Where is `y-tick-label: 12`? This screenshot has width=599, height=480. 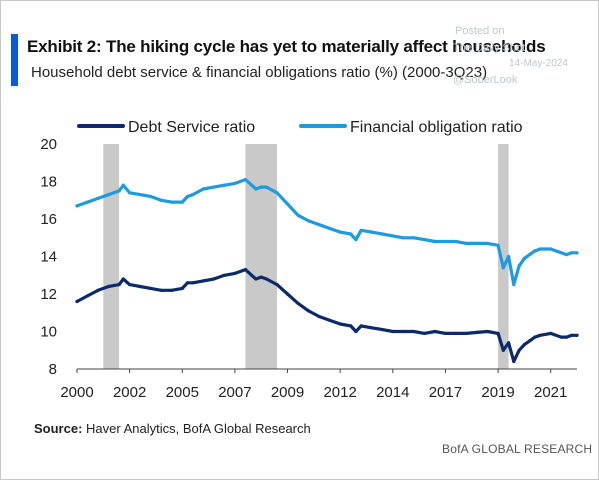 y-tick-label: 12 is located at coordinates (48, 294).